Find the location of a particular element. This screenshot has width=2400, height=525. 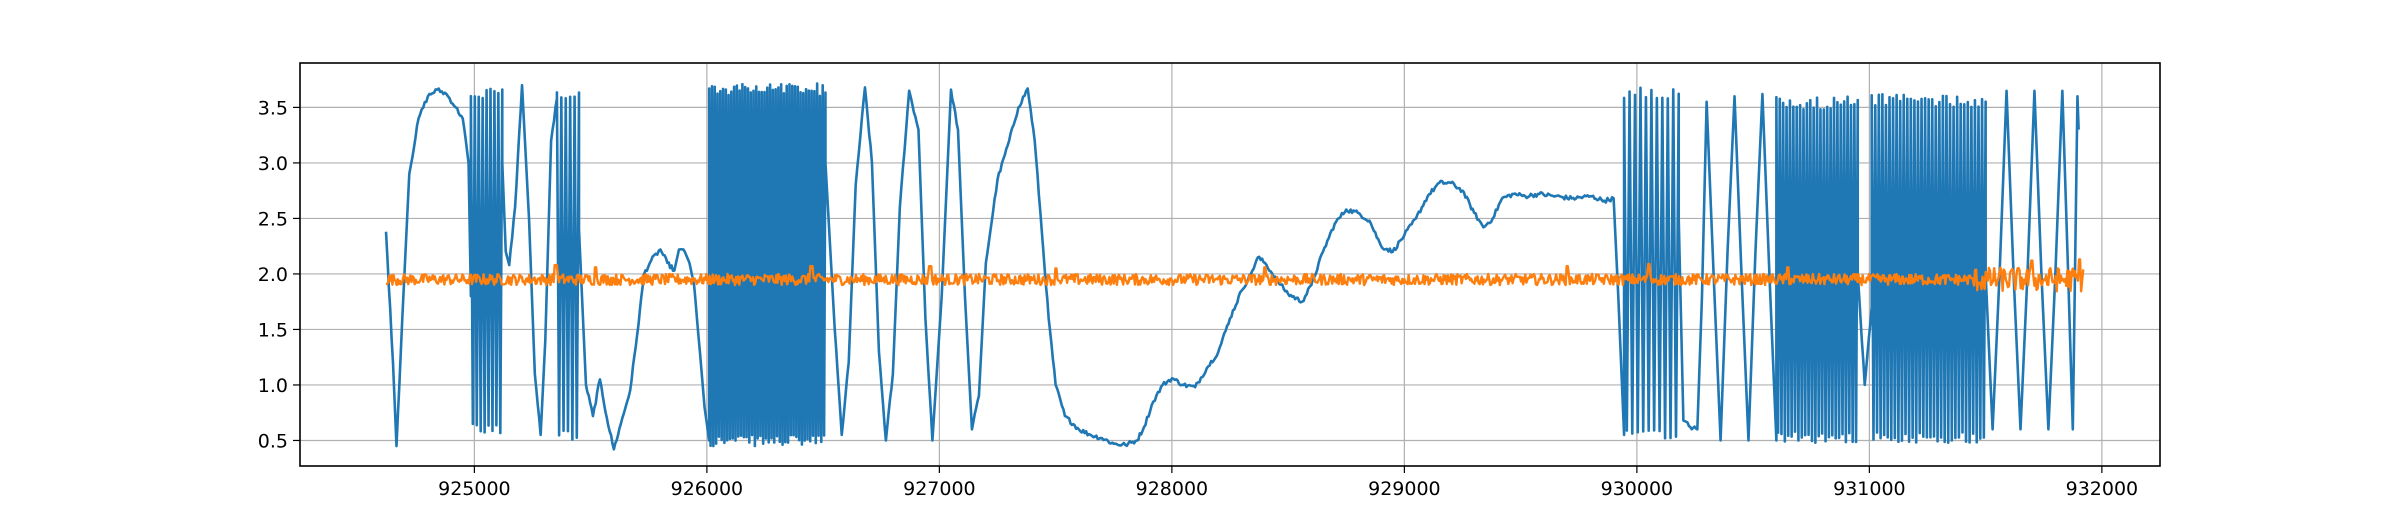

x-tick-label: 927000 is located at coordinates (939, 489).